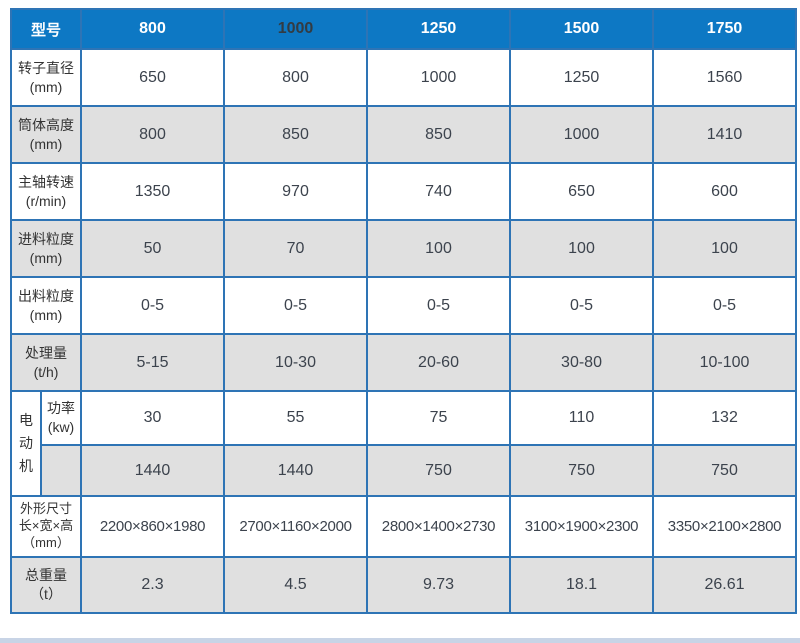 The image size is (800, 643). I want to click on value-cell: 110, so click(582, 418).